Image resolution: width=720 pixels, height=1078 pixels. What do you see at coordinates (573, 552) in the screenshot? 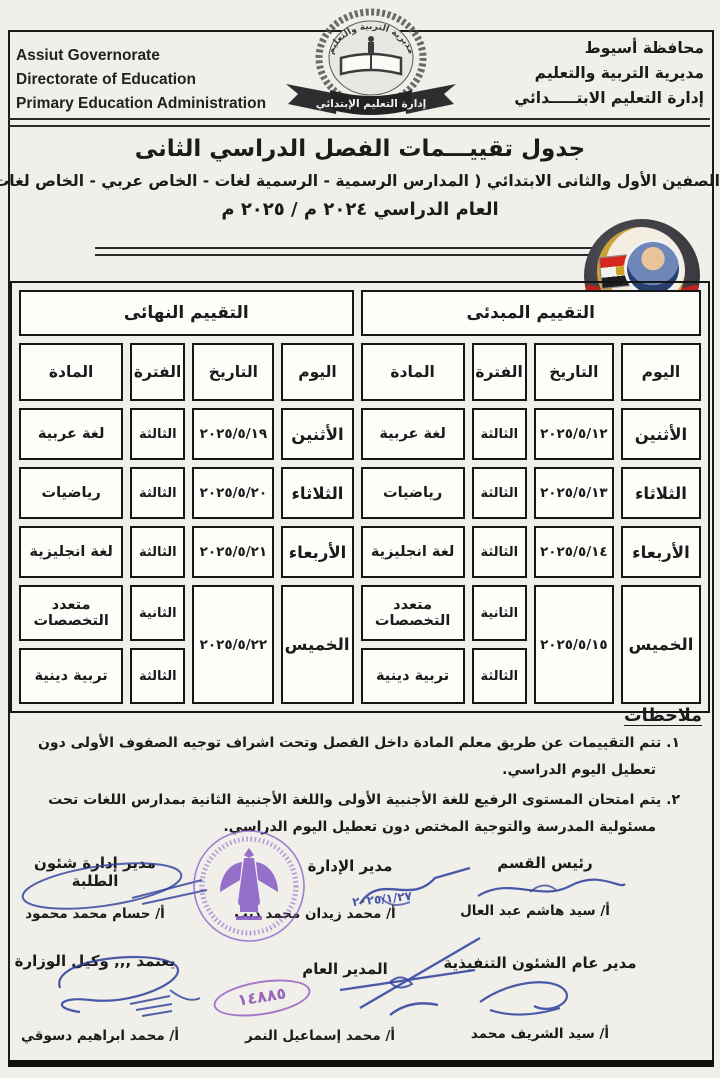
I see `date-cell: ٢٠٢٥/٥/١٤` at bounding box center [573, 552].